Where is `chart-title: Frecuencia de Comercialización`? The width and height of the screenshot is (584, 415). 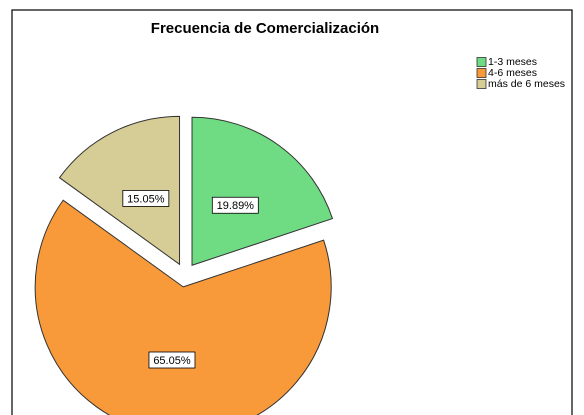
chart-title: Frecuencia de Comercialización is located at coordinates (265, 28).